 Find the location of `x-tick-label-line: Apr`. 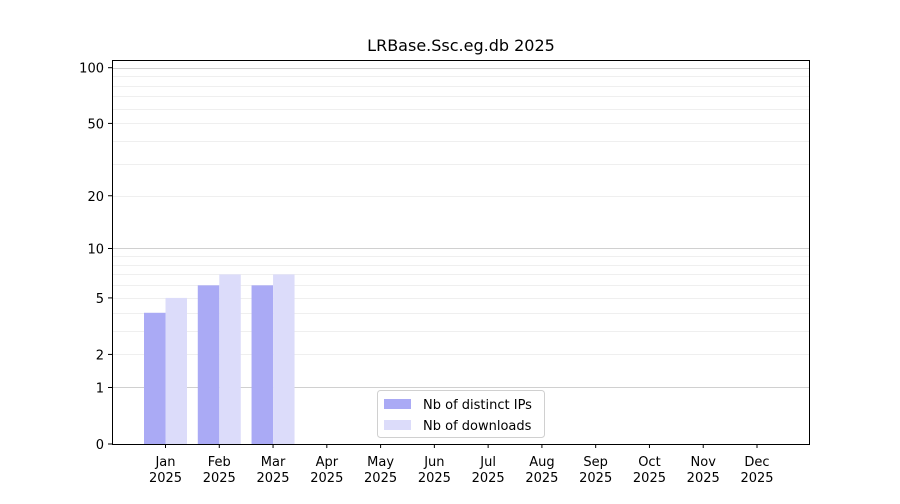

x-tick-label-line: Apr is located at coordinates (327, 462).